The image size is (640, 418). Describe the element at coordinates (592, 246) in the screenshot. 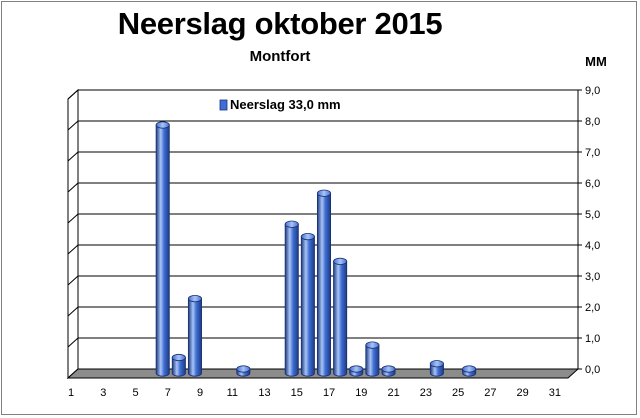

I see `y-tick-label: 4,0` at that location.